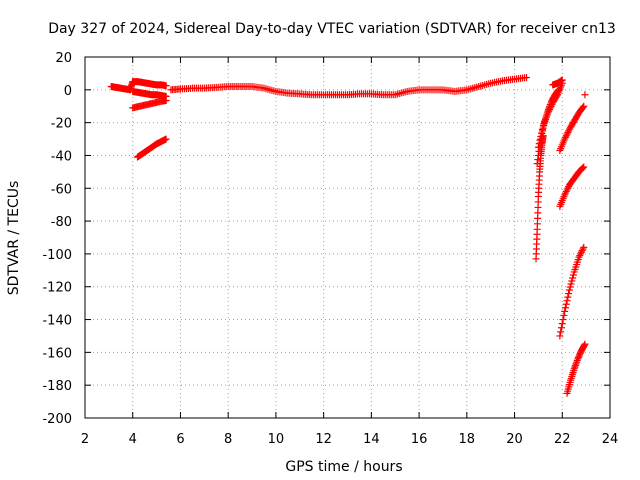  Describe the element at coordinates (419, 439) in the screenshot. I see `x-tick-label: 16` at that location.